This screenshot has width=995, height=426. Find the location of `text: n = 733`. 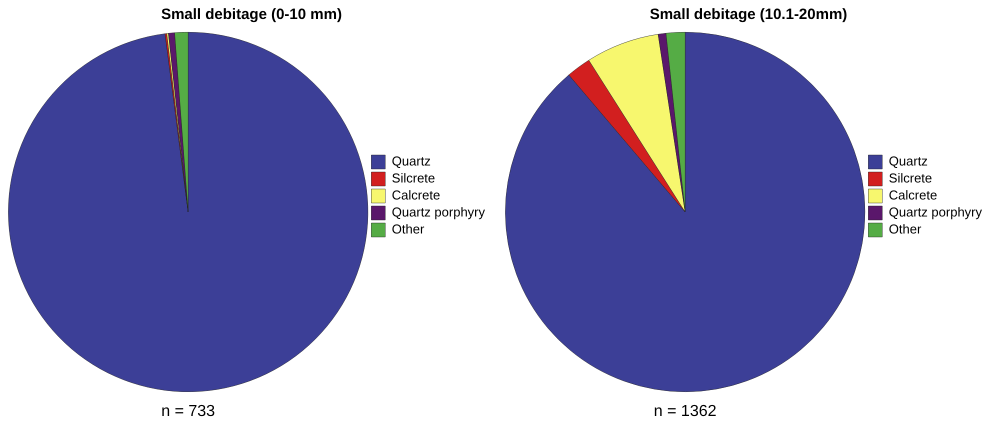

text: n = 733 is located at coordinates (188, 411).